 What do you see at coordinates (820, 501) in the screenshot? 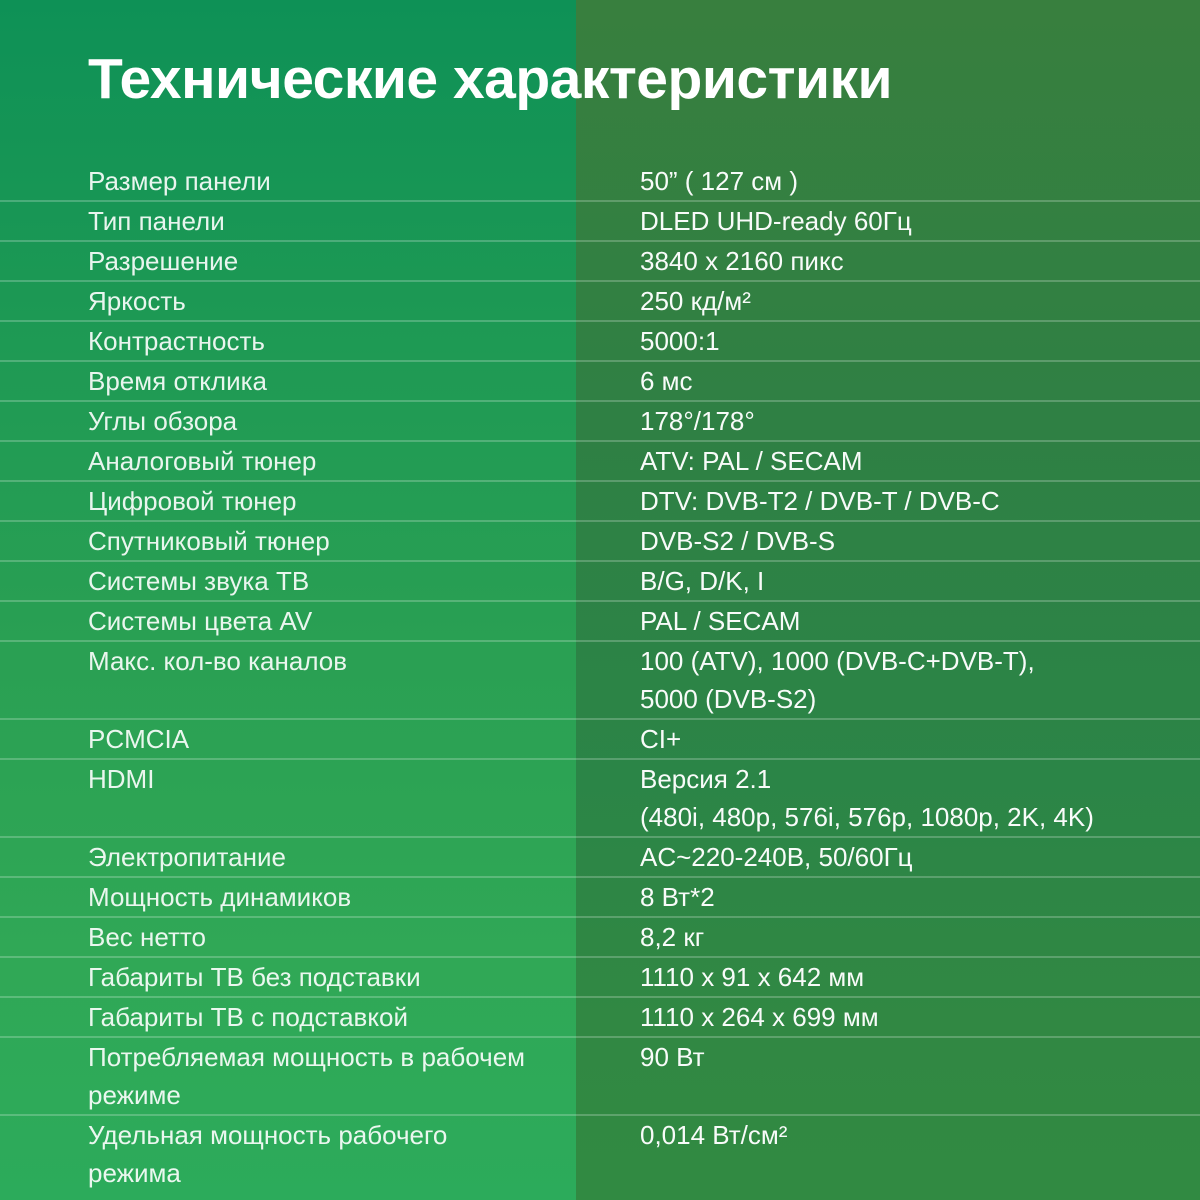
I see `spec-value: DTV: DVB-T2 / DVB-T / DVB-C` at bounding box center [820, 501].